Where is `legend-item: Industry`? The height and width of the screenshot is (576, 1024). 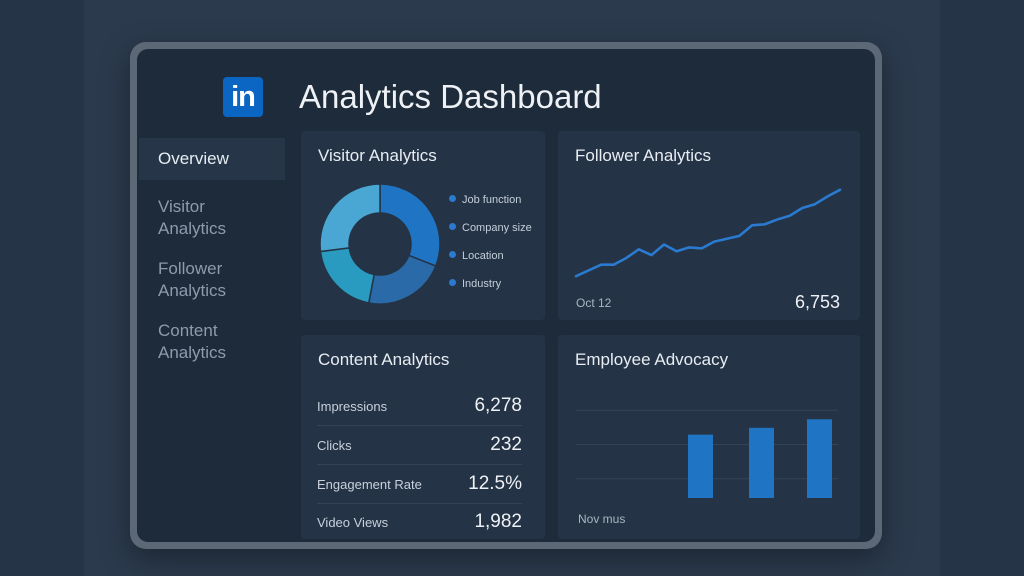
legend-item: Industry is located at coordinates (490, 290).